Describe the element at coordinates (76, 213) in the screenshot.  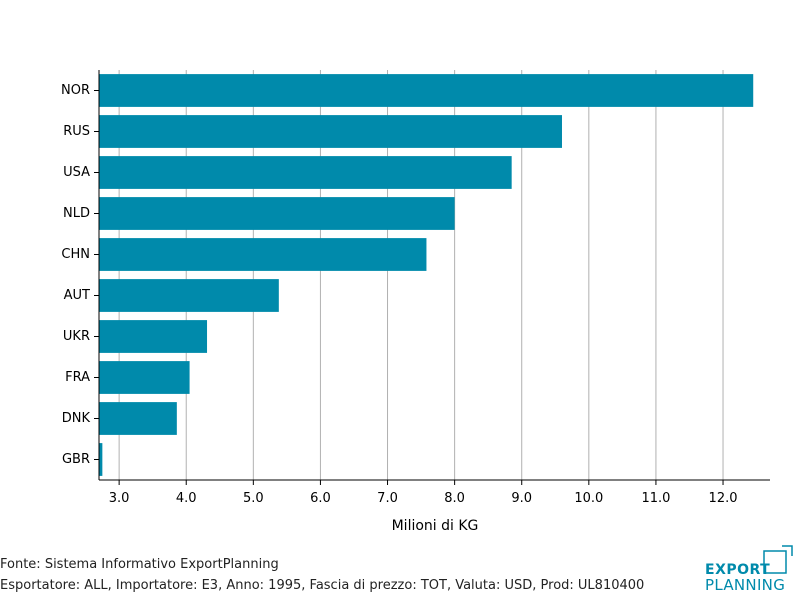
I see `y-tick-label: NLD` at that location.